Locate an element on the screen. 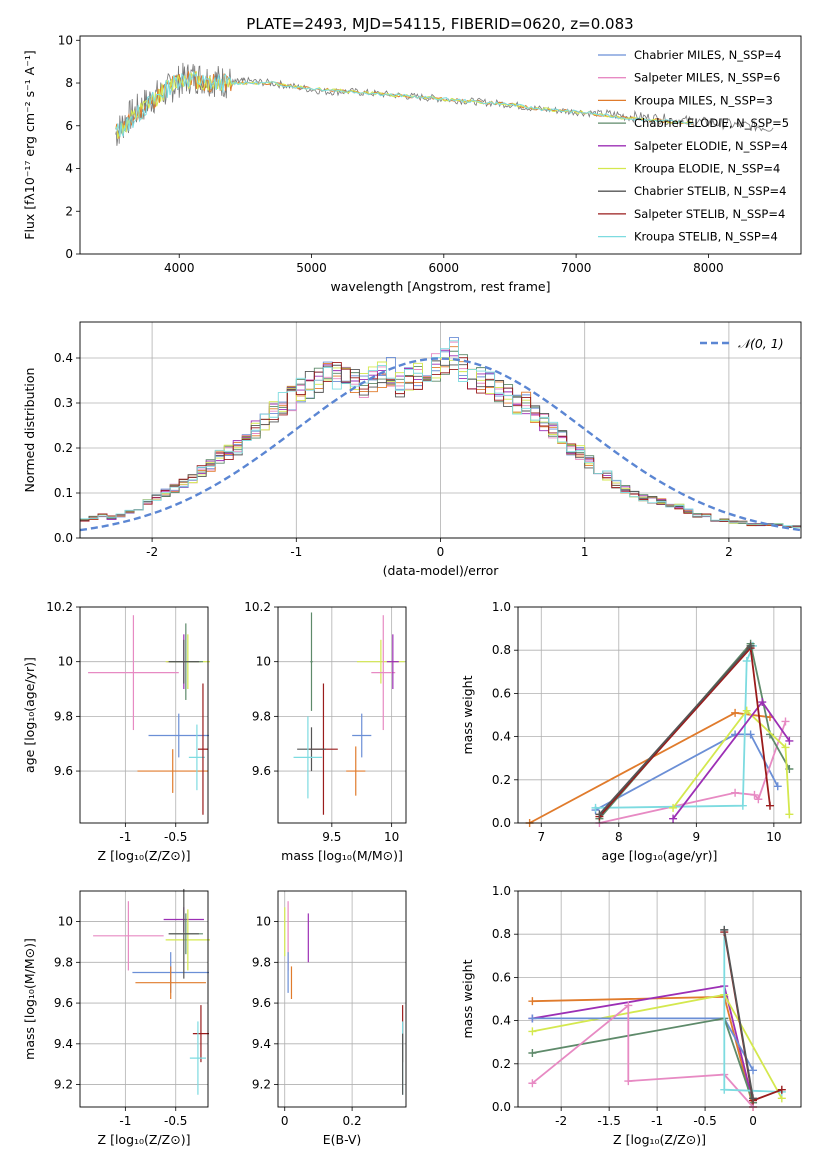  y-axis-label: mass [log₁₀(M/M⊙)] is located at coordinates (29, 999).